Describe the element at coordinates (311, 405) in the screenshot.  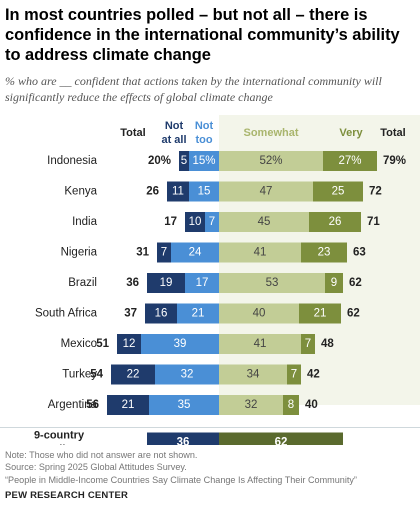
I see `total-confident: 40` at that location.